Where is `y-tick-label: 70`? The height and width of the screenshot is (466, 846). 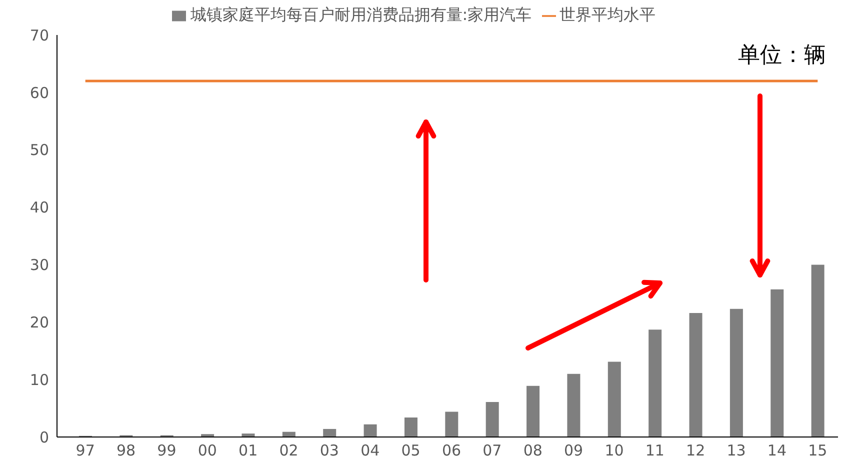 y-tick-label: 70 is located at coordinates (39, 35).